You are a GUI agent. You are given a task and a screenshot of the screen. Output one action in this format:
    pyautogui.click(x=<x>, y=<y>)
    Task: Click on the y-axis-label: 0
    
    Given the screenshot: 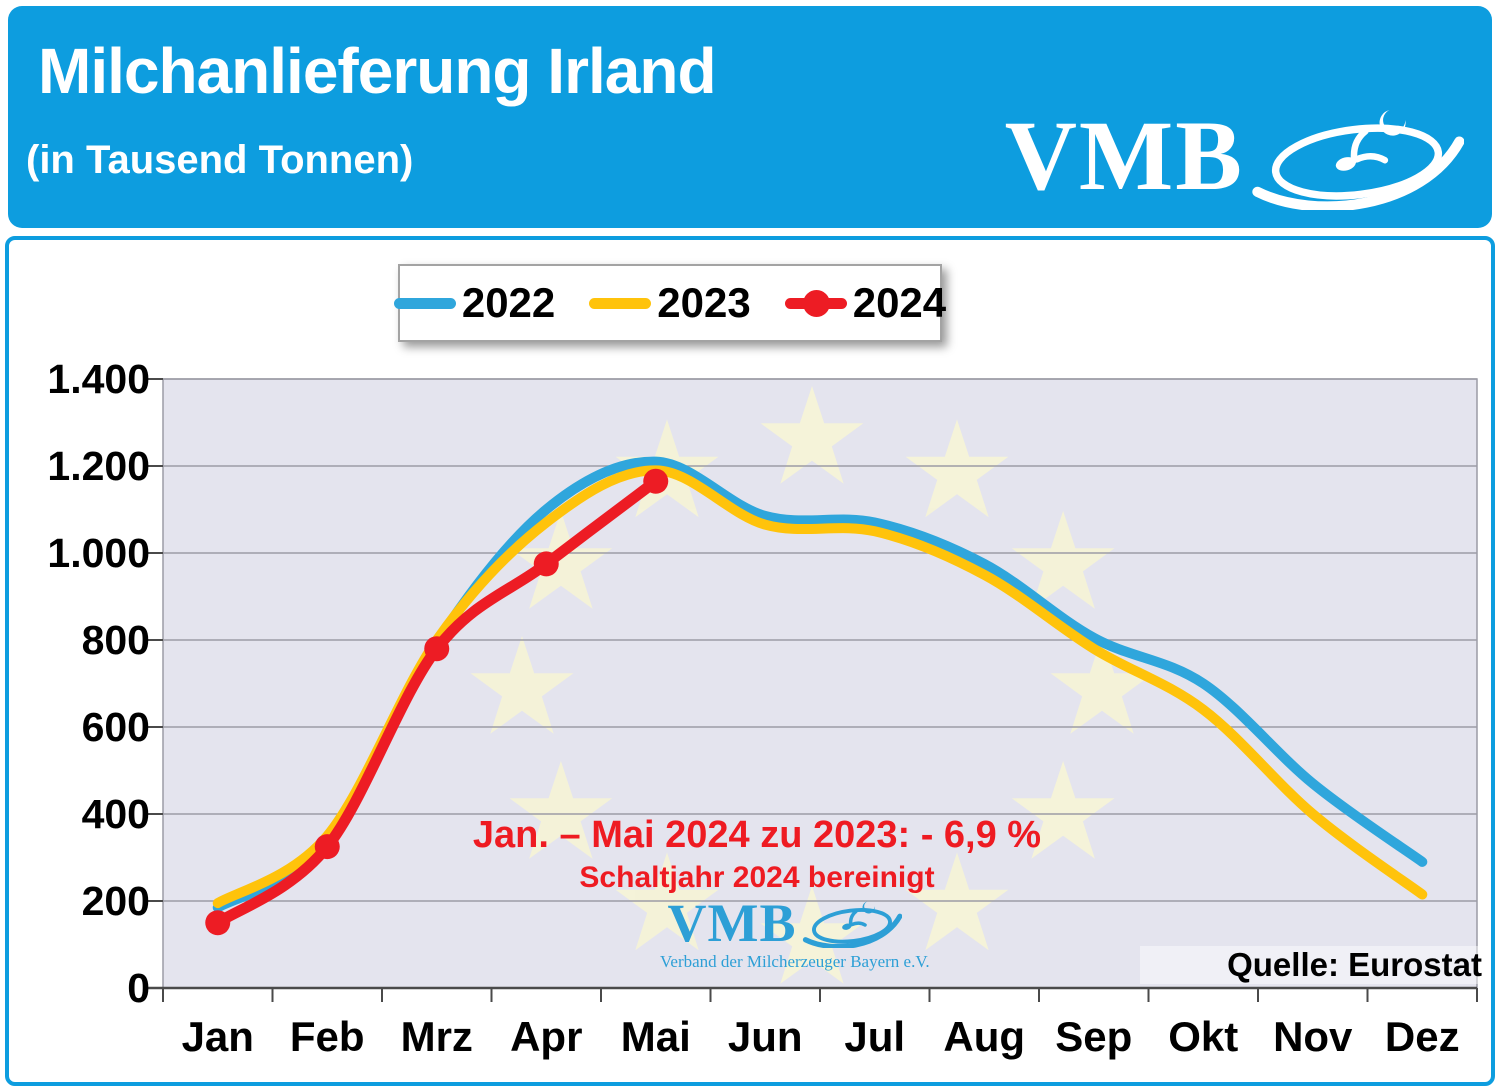 What is the action you would take?
    pyautogui.click(x=138, y=988)
    